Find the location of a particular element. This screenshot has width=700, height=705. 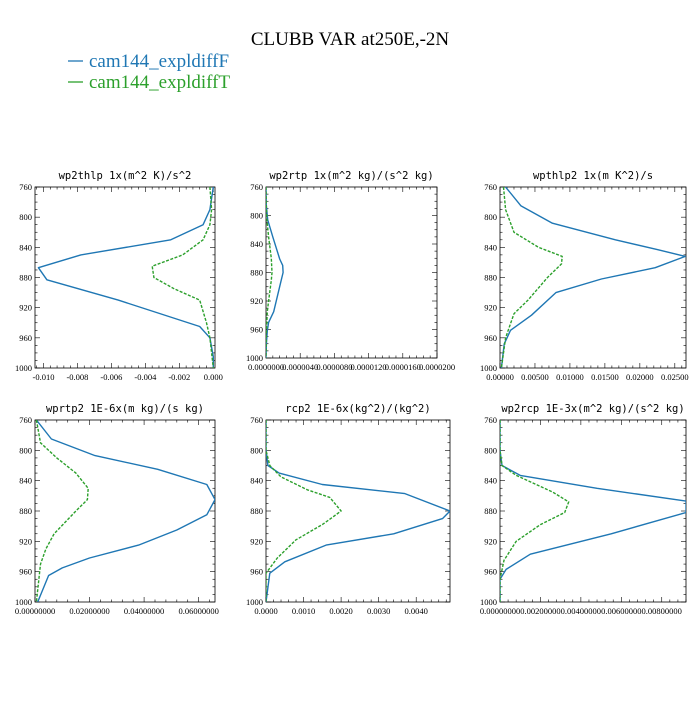

x-tick-label: -0.004 is located at coordinates (145, 377).